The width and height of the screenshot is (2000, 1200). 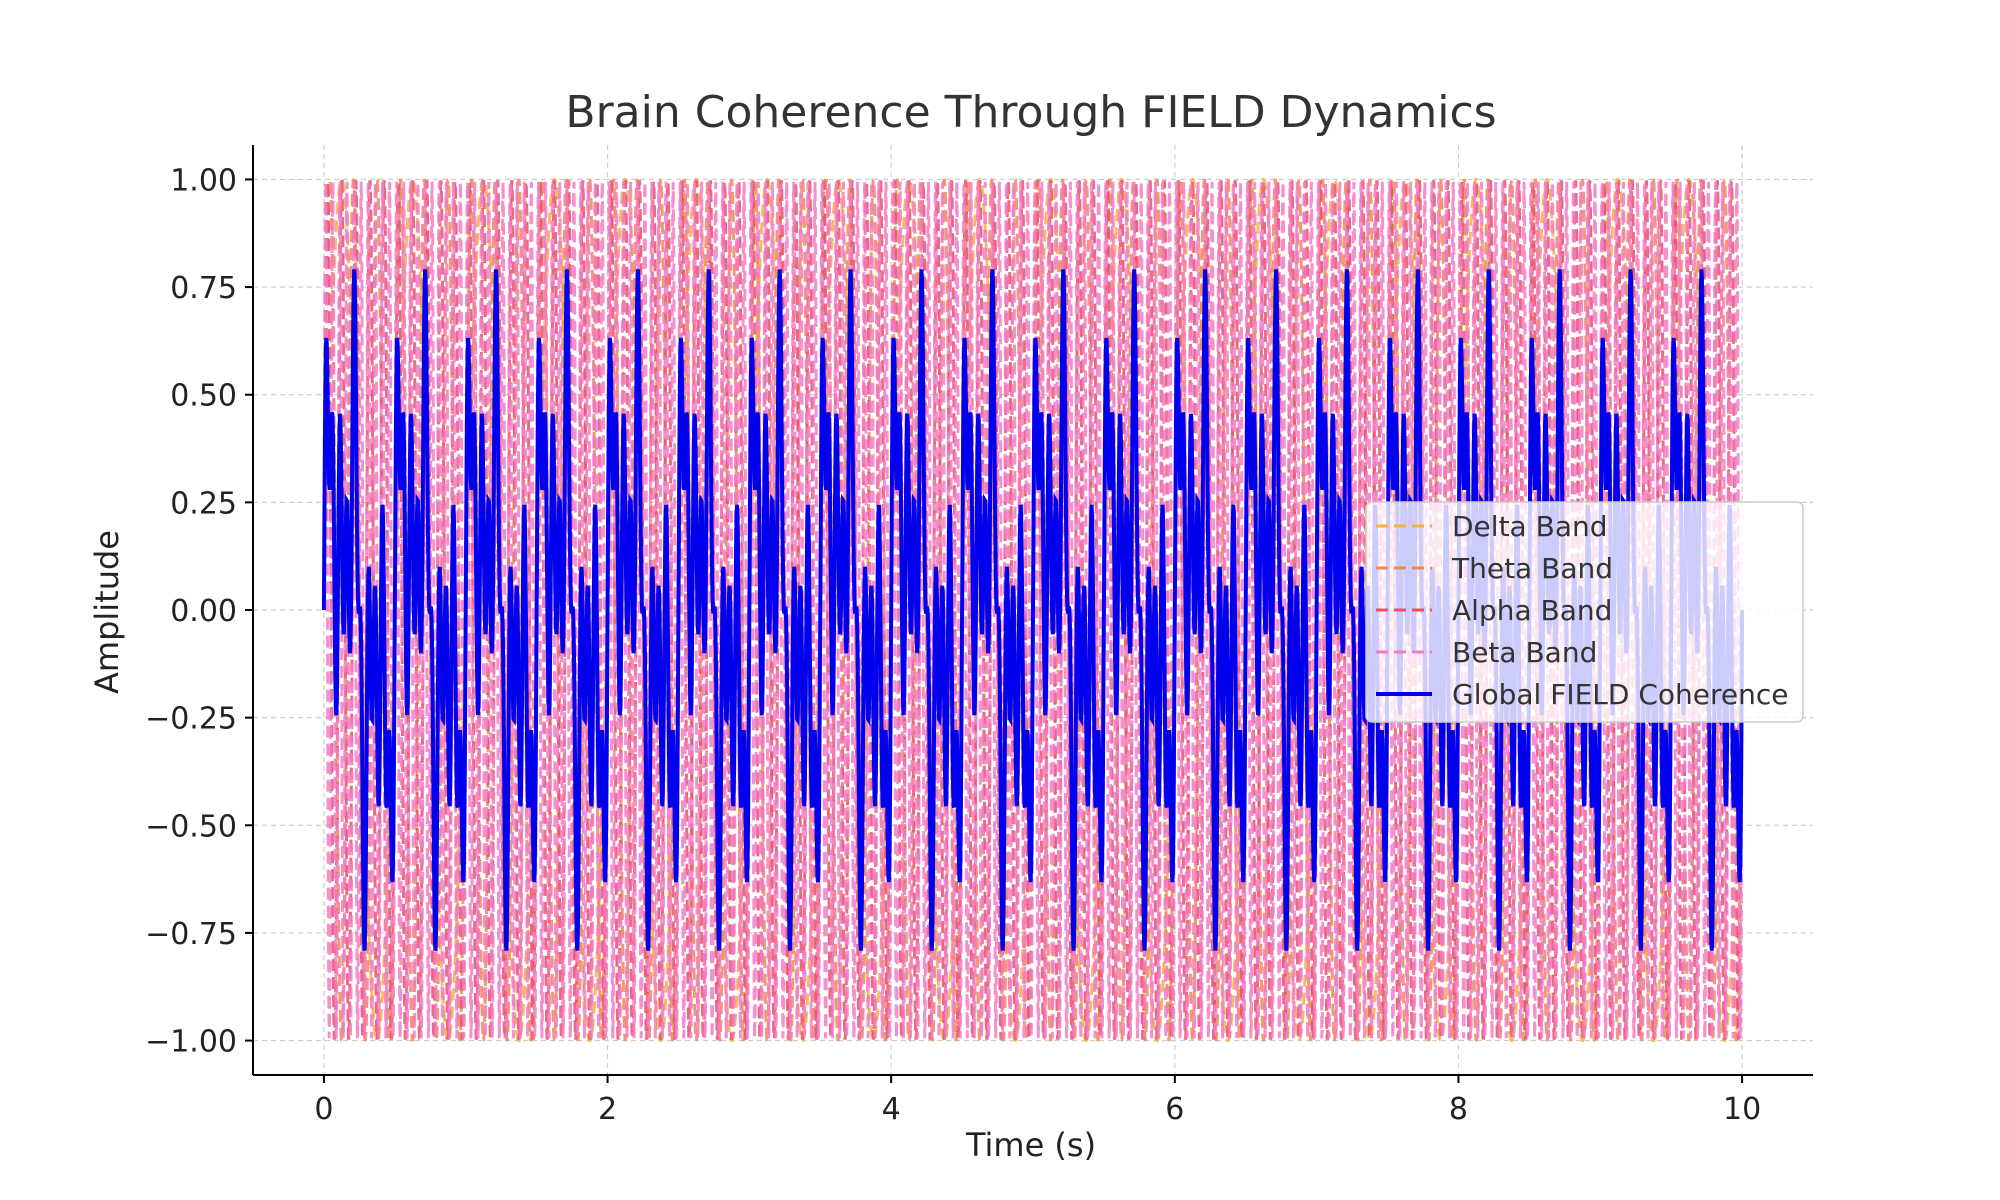 What do you see at coordinates (191, 934) in the screenshot?
I see `y-tick-label: −0.75` at bounding box center [191, 934].